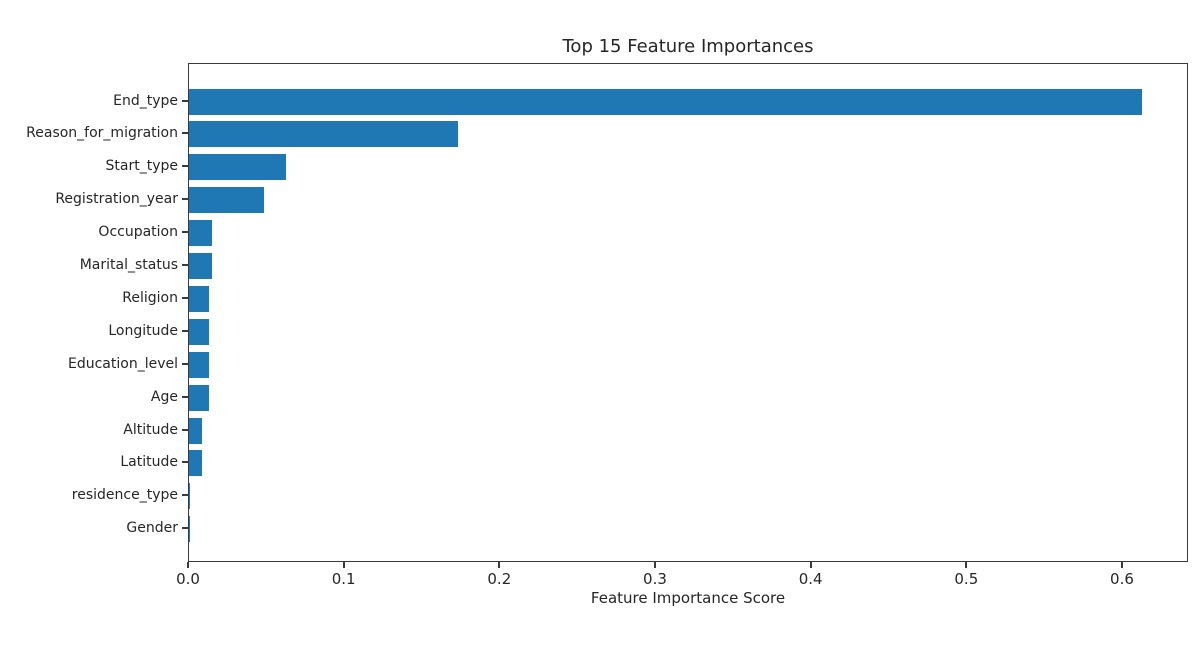  What do you see at coordinates (237, 167) in the screenshot?
I see `bar-start_type` at bounding box center [237, 167].